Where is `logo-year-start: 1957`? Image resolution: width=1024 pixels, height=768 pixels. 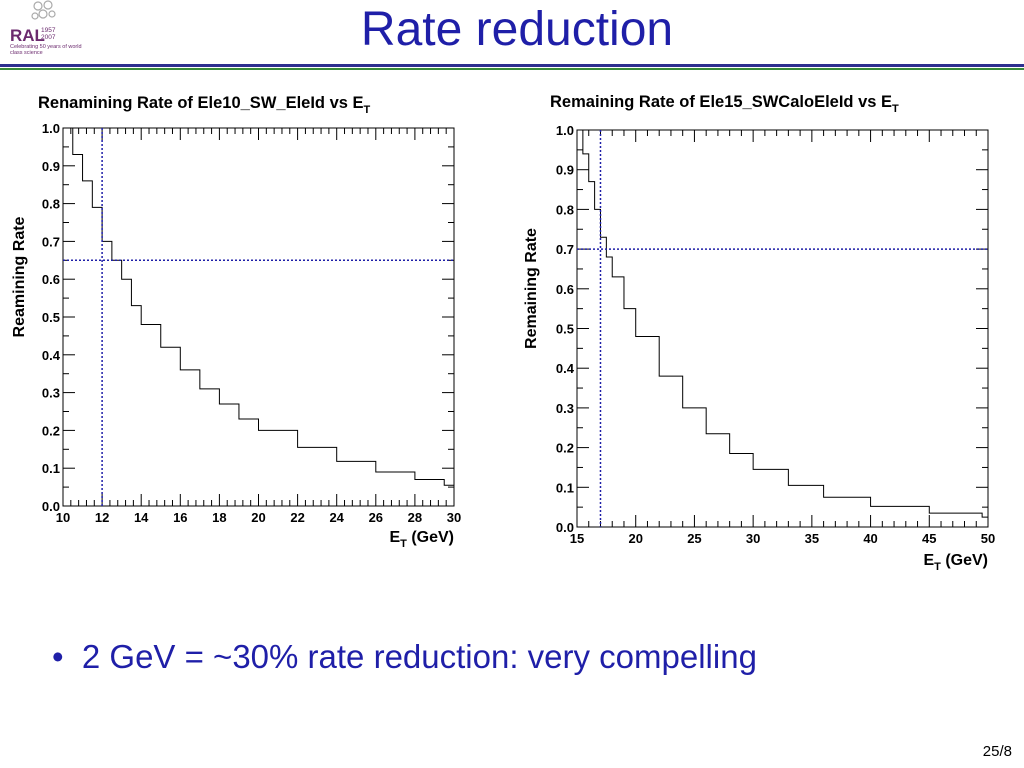
logo-year-start: 1957 is located at coordinates (48, 30).